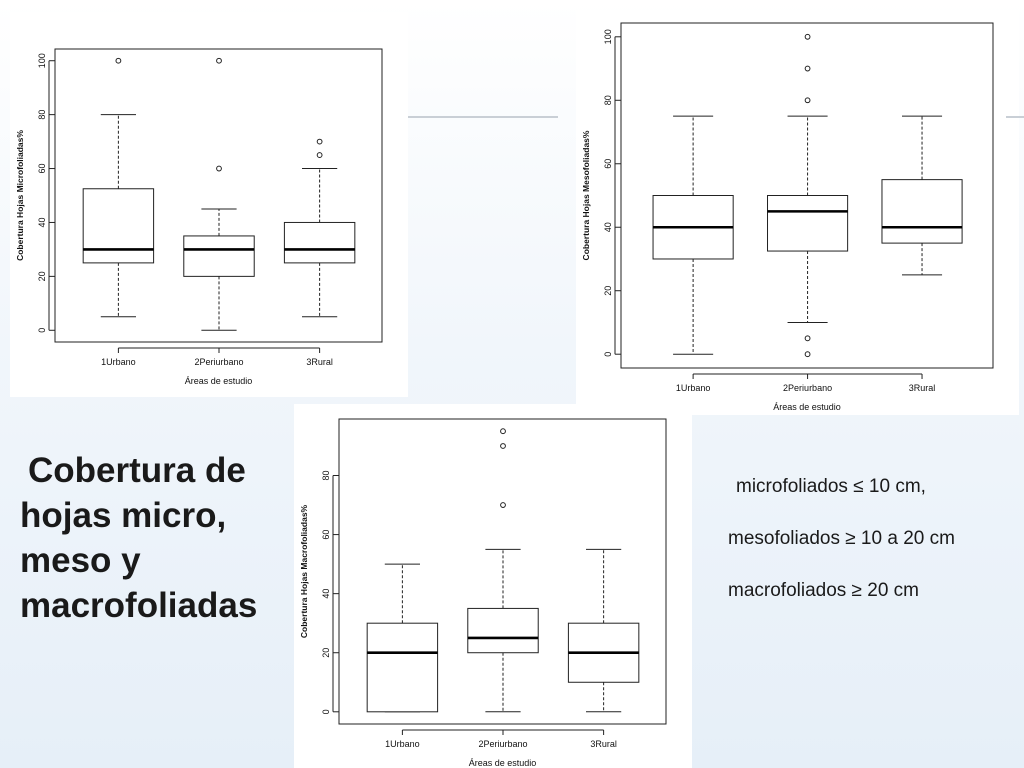 The width and height of the screenshot is (1024, 768). What do you see at coordinates (586, 195) in the screenshot?
I see `y-axis-label: Cobertura Hojas Mesofoliadas%` at bounding box center [586, 195].